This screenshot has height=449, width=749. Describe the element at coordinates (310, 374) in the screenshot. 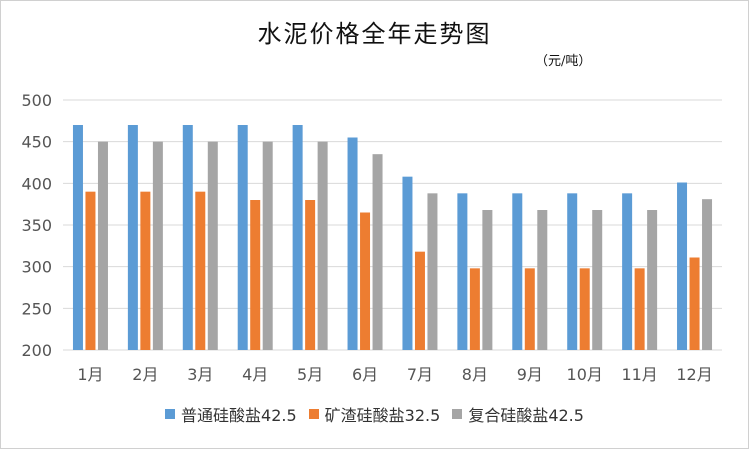

I see `x-tick-label: 5月` at that location.